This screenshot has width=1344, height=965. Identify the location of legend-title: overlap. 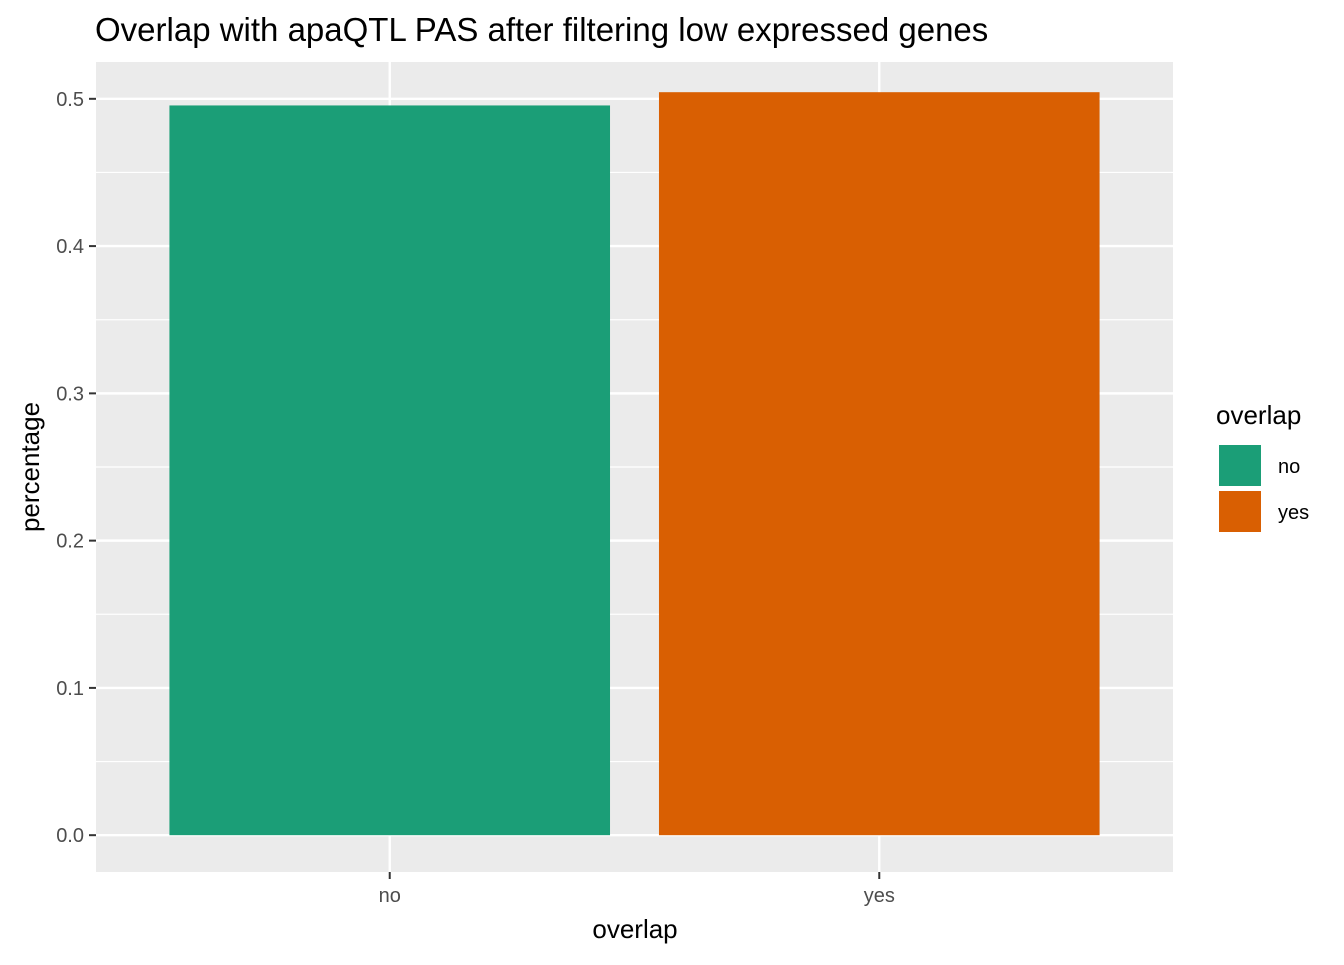
(1258, 415).